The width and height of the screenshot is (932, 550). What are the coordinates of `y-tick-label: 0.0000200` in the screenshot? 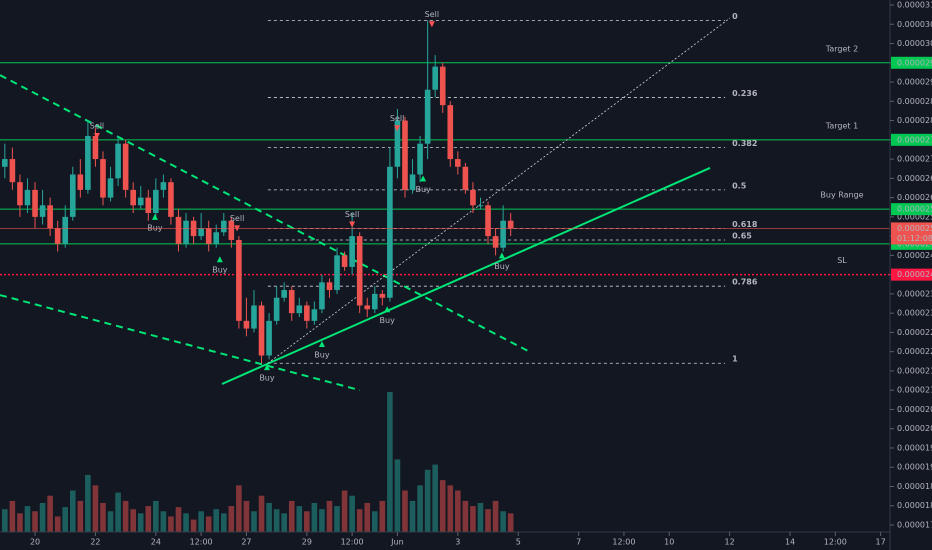 It's located at (914, 428).